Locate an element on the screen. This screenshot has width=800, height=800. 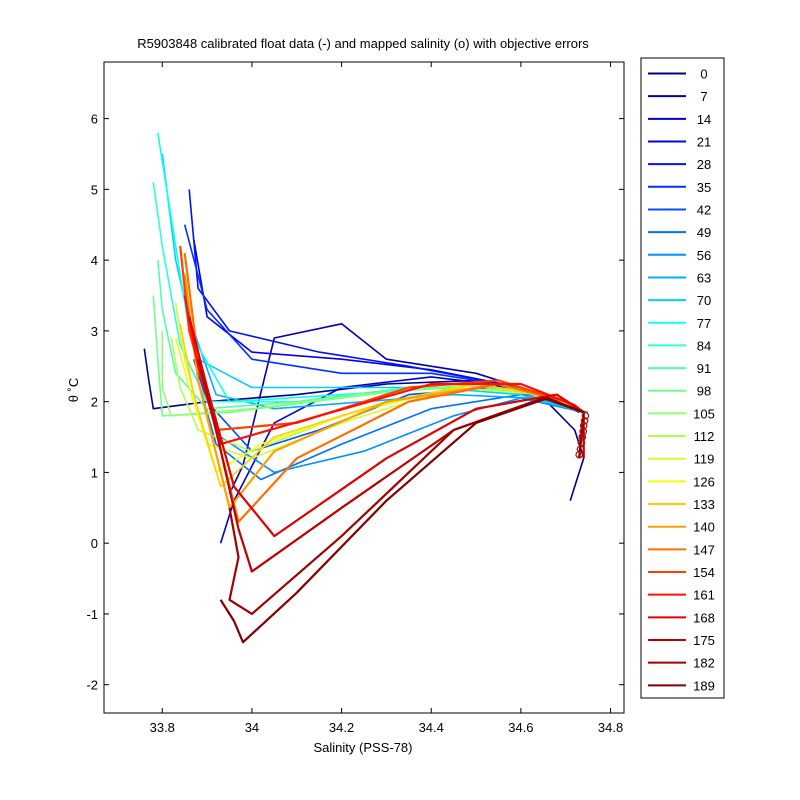
legend-item-98: 98 is located at coordinates (679, 391).